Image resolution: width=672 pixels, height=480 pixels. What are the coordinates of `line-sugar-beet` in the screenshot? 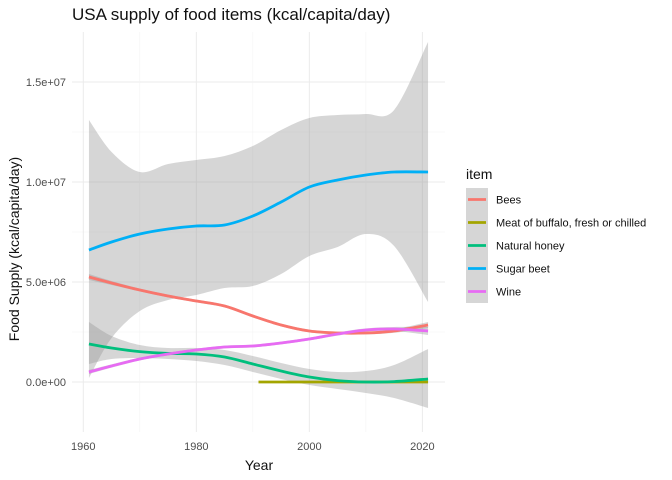 It's located at (258, 211).